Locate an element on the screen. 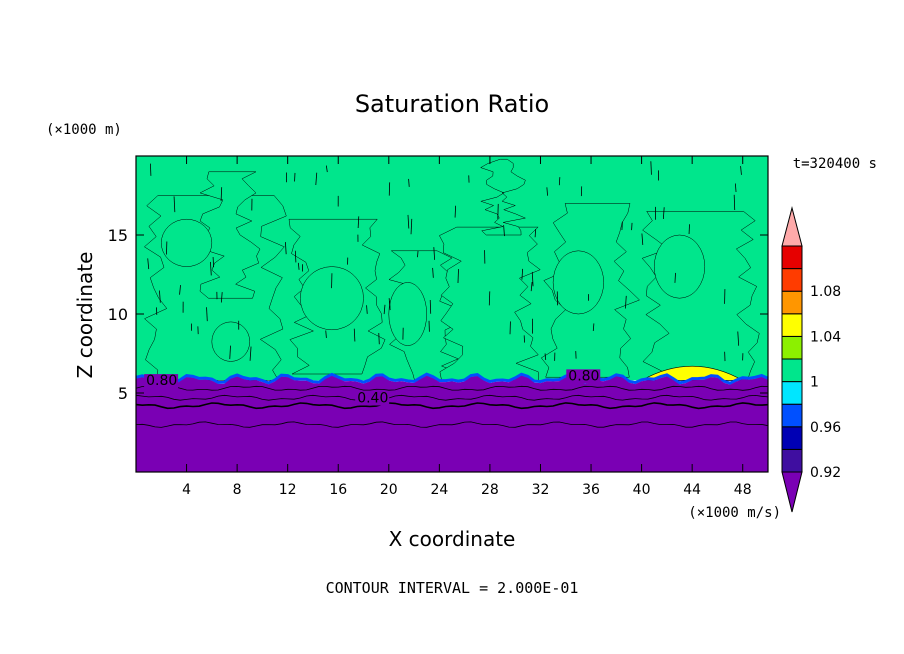 The height and width of the screenshot is (654, 904). x-tick-label: 44 is located at coordinates (692, 490).